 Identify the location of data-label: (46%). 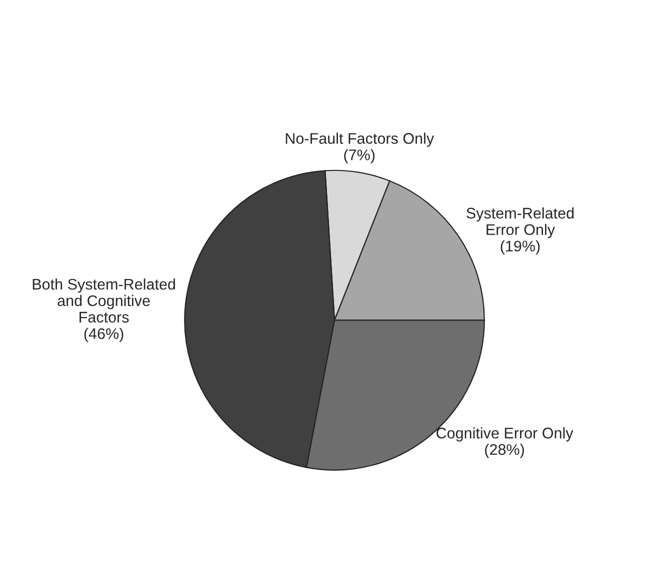
(104, 335).